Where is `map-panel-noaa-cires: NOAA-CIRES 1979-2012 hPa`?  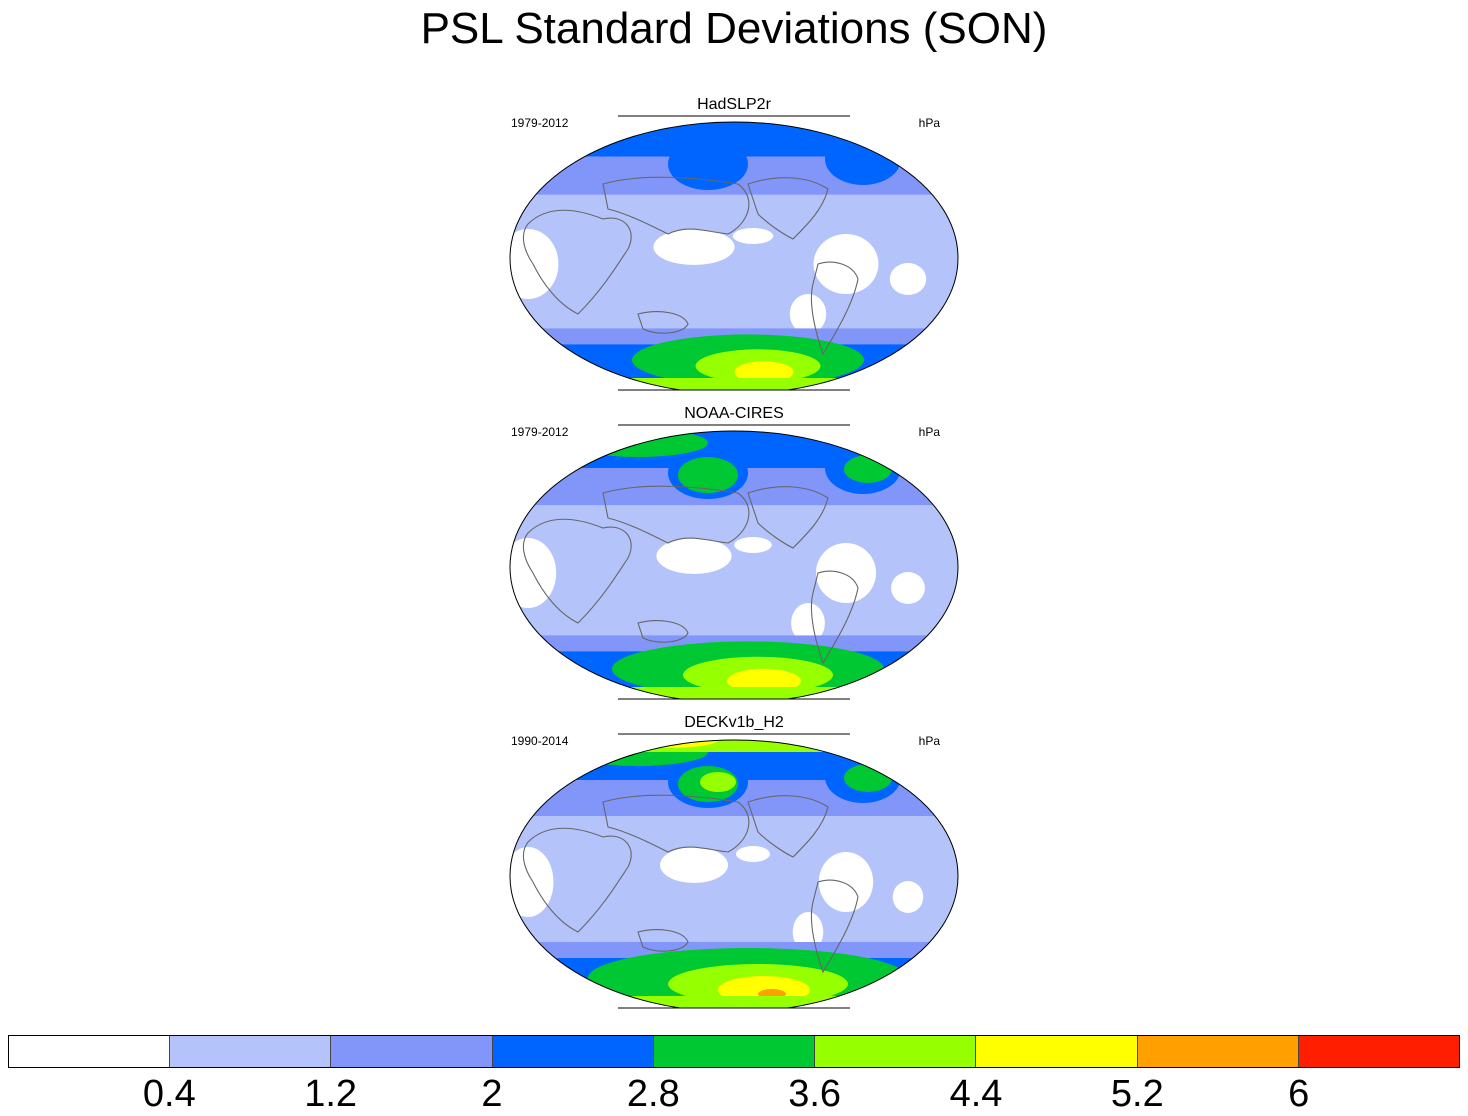 map-panel-noaa-cires: NOAA-CIRES 1979-2012 hPa is located at coordinates (734, 555).